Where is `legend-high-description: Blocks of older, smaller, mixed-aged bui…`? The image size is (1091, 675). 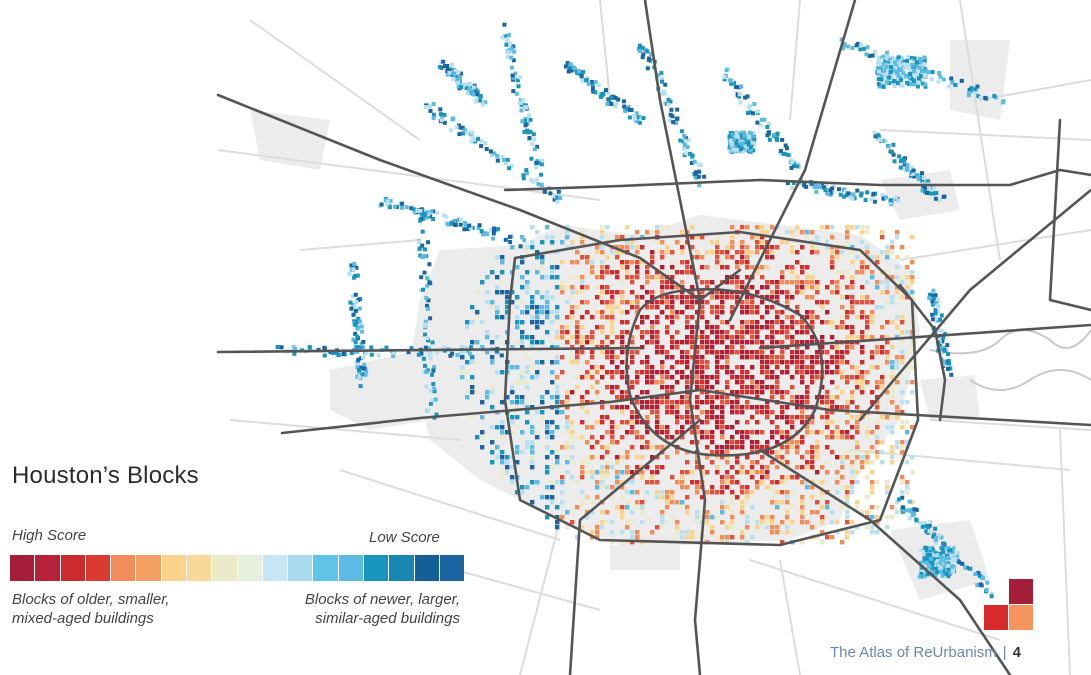
legend-high-description: Blocks of older, smaller, mixed-aged bui… is located at coordinates (91, 609).